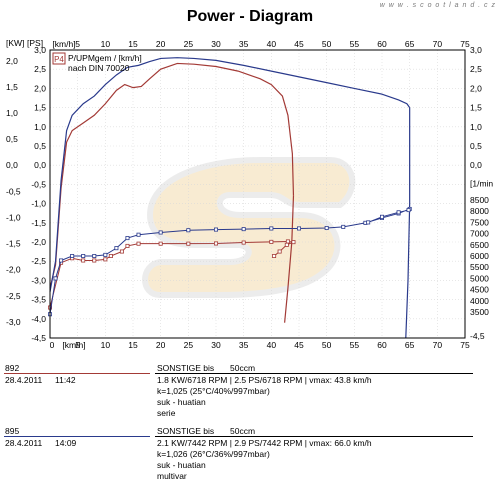 The width and height of the screenshot is (500, 500). Describe the element at coordinates (12, 165) in the screenshot. I see `left-kw-tick-label: 0,0` at that location.